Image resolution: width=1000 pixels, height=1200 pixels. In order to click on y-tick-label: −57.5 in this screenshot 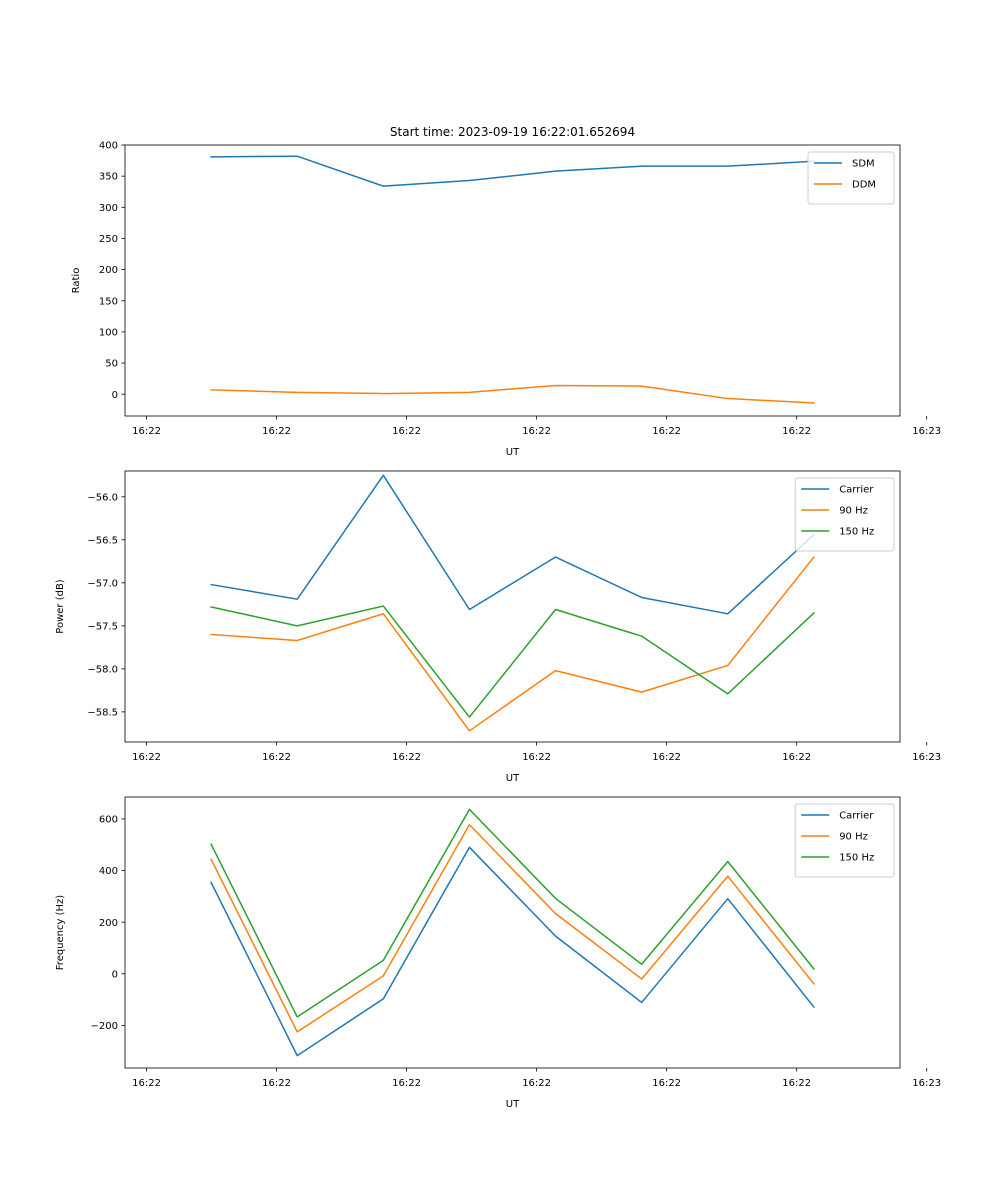, I will do `click(102, 626)`.